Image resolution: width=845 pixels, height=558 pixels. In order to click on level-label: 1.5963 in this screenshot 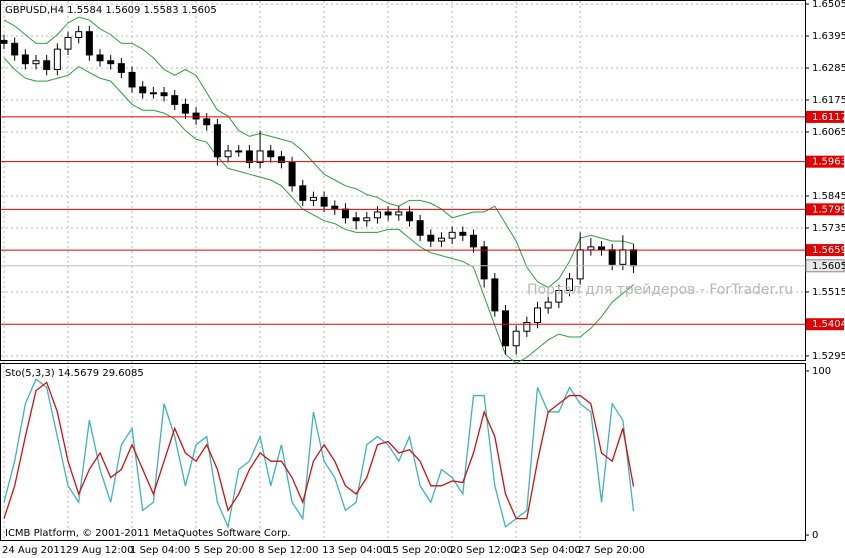, I will do `click(828, 162)`.